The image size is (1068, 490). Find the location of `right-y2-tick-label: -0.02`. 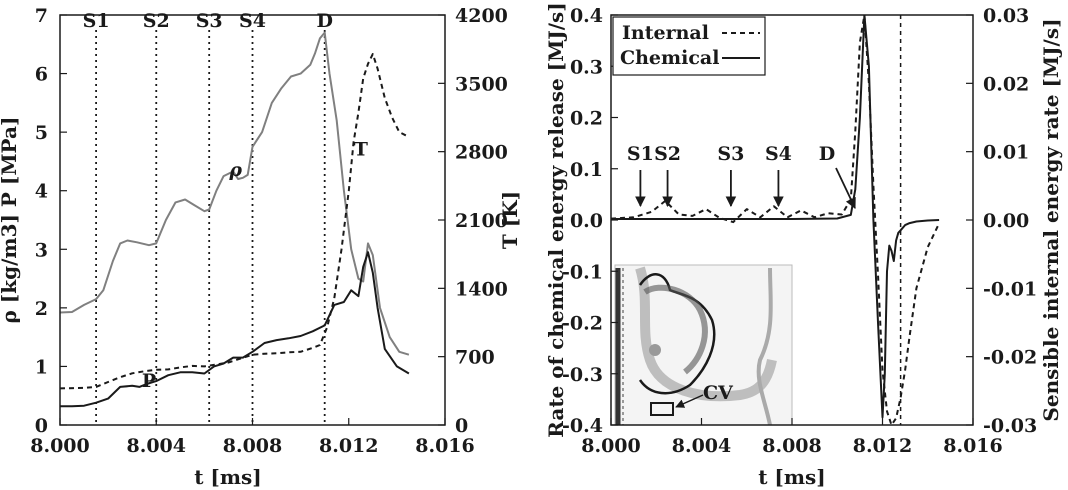

right-y2-tick-label: -0.02 is located at coordinates (1010, 358).